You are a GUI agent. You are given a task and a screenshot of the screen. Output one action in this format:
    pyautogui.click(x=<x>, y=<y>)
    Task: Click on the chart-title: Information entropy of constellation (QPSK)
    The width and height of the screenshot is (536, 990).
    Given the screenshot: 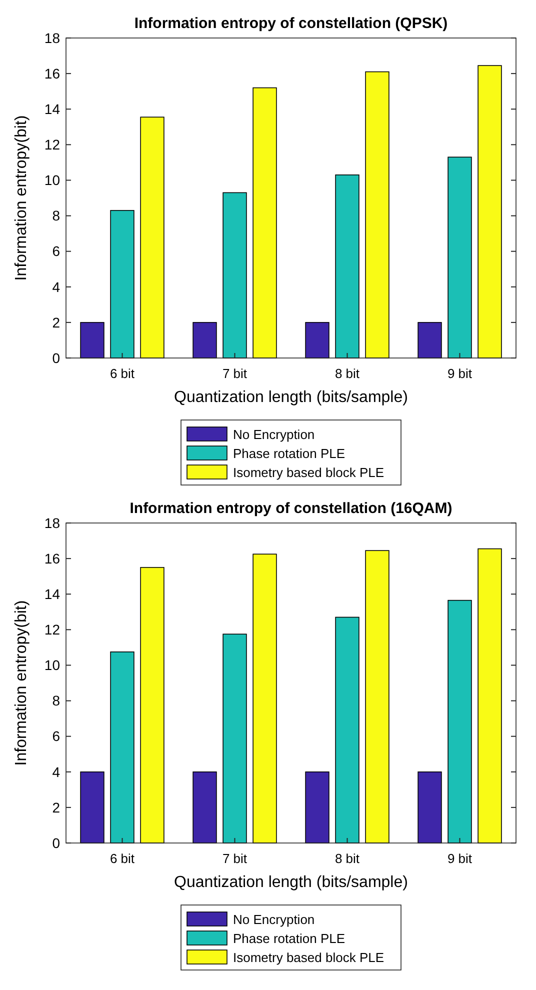 What is the action you would take?
    pyautogui.click(x=291, y=23)
    